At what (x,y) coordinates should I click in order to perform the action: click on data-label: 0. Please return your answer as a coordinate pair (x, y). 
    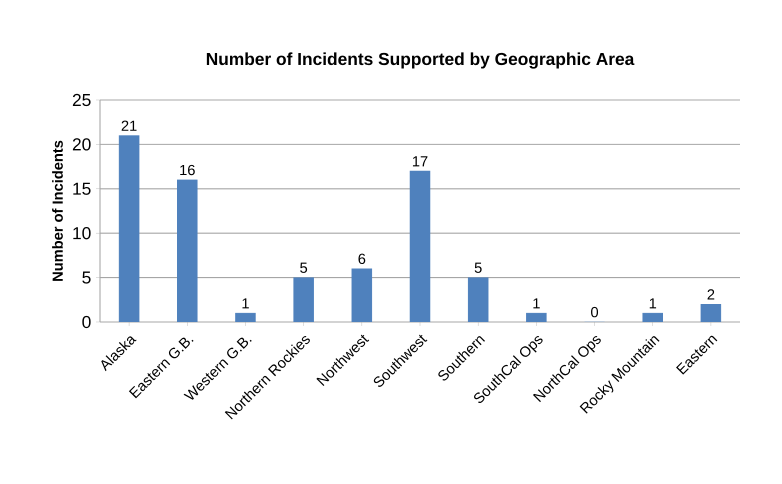
    Looking at the image, I should click on (594, 312).